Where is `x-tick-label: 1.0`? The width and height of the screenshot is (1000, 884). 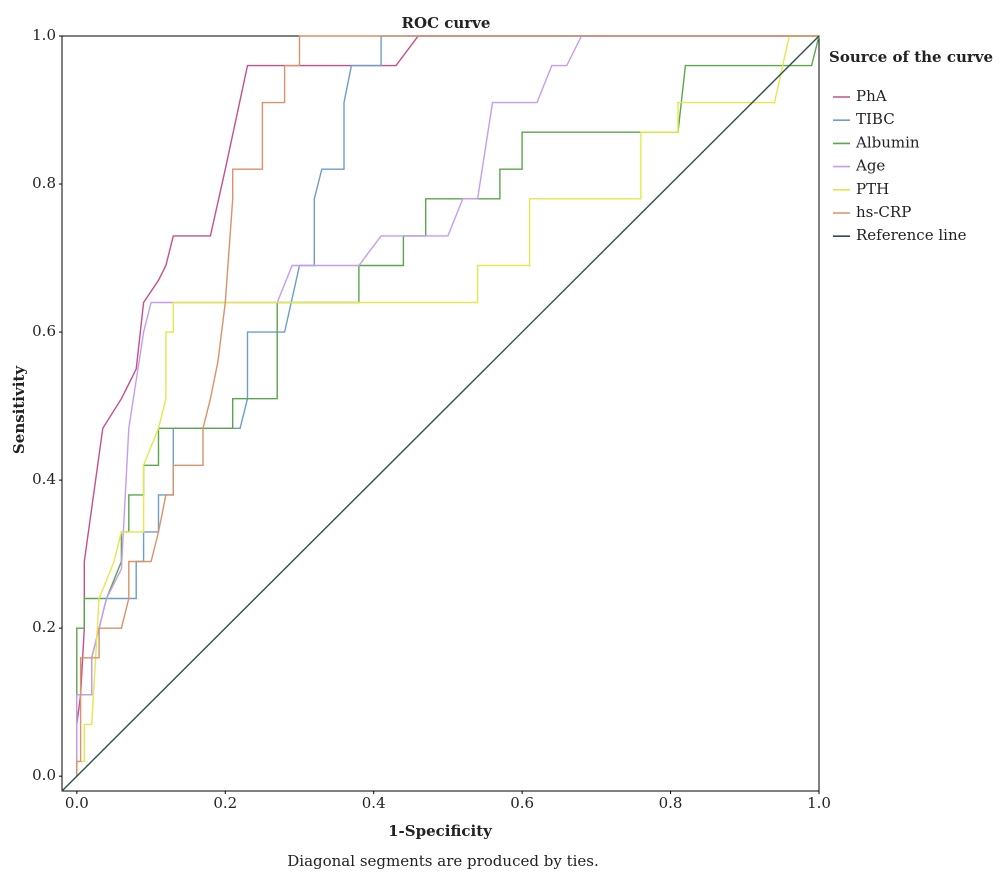
x-tick-label: 1.0 is located at coordinates (819, 803).